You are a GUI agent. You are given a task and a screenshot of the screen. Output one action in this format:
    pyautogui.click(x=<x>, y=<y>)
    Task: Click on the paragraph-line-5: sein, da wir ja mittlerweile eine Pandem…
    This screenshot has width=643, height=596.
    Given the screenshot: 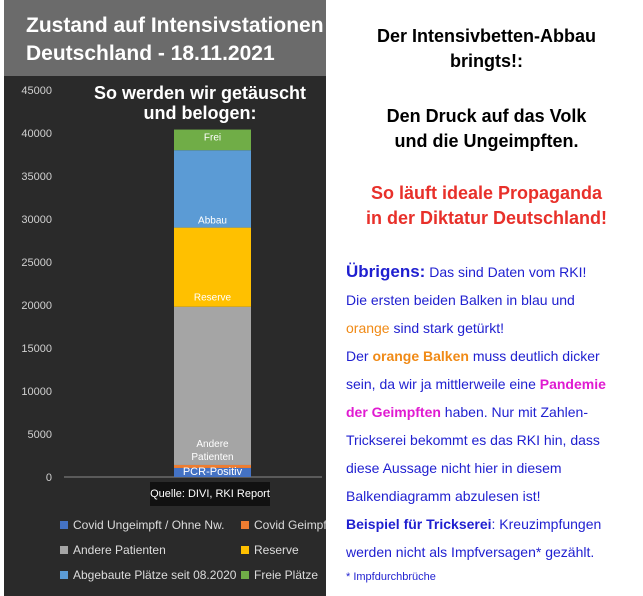 What is the action you would take?
    pyautogui.click(x=476, y=384)
    